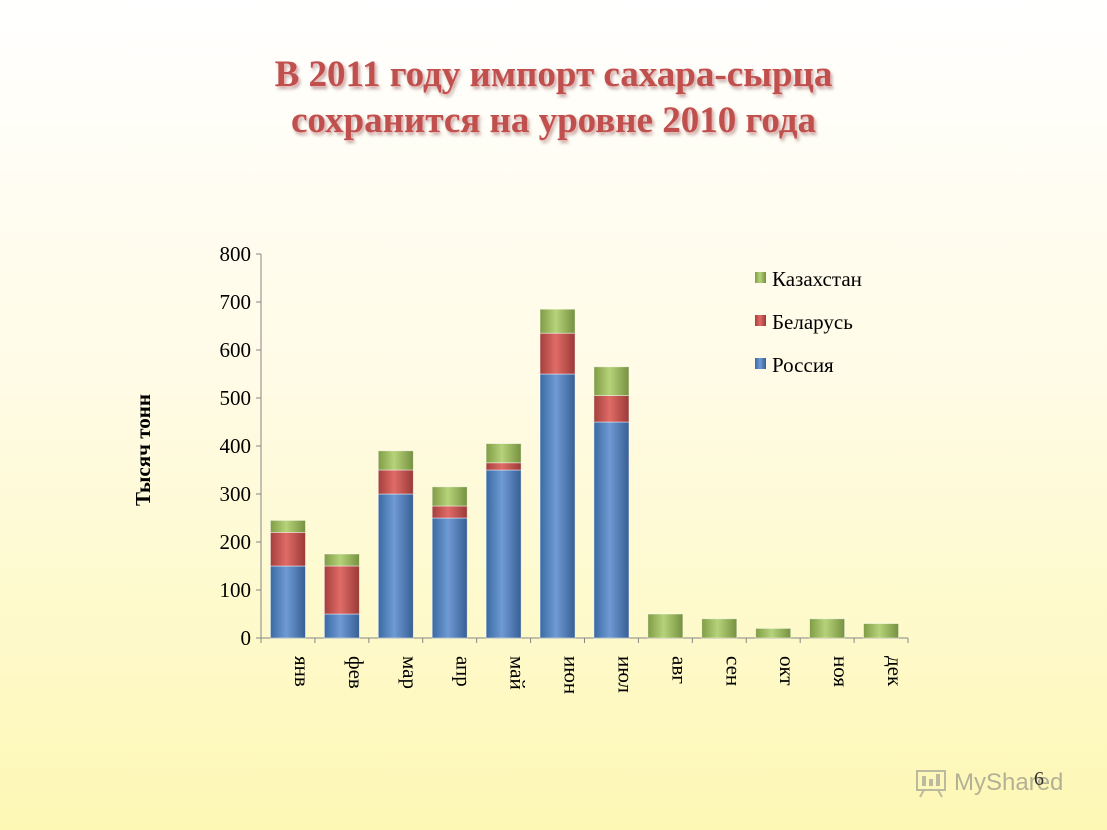 This screenshot has height=830, width=1107. I want to click on bar-segment-апр-Казахстан, so click(449, 496).